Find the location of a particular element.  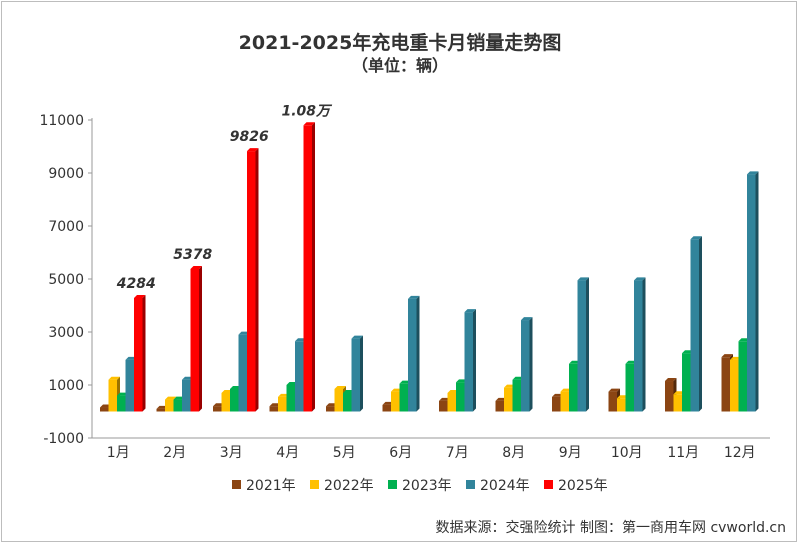

x-tick-label: 10月 is located at coordinates (627, 453).